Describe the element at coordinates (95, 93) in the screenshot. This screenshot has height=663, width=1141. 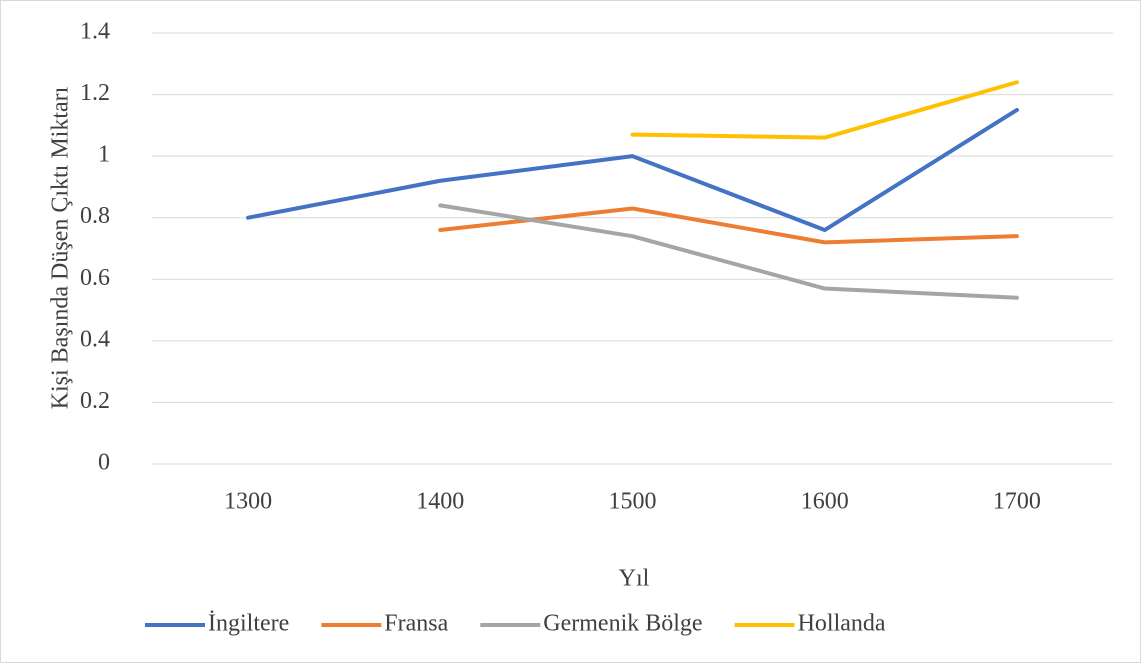
I see `y-tick-label: 1.2` at that location.